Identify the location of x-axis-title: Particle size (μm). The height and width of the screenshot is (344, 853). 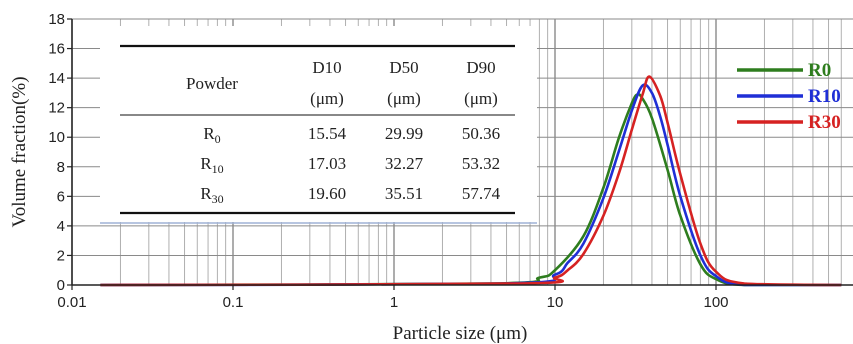
(460, 333).